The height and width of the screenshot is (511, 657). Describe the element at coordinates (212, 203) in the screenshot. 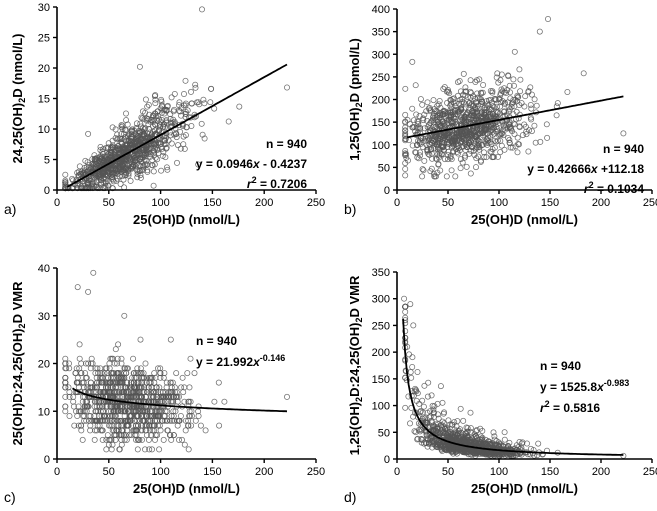

I see `x-tick-label: 150` at that location.